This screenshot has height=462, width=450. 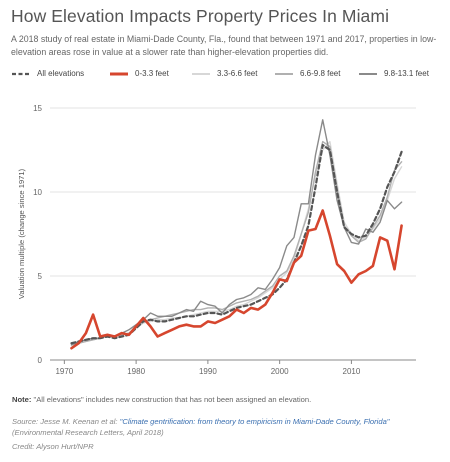 I want to click on y-tick-label-15: 15, so click(x=37, y=108).